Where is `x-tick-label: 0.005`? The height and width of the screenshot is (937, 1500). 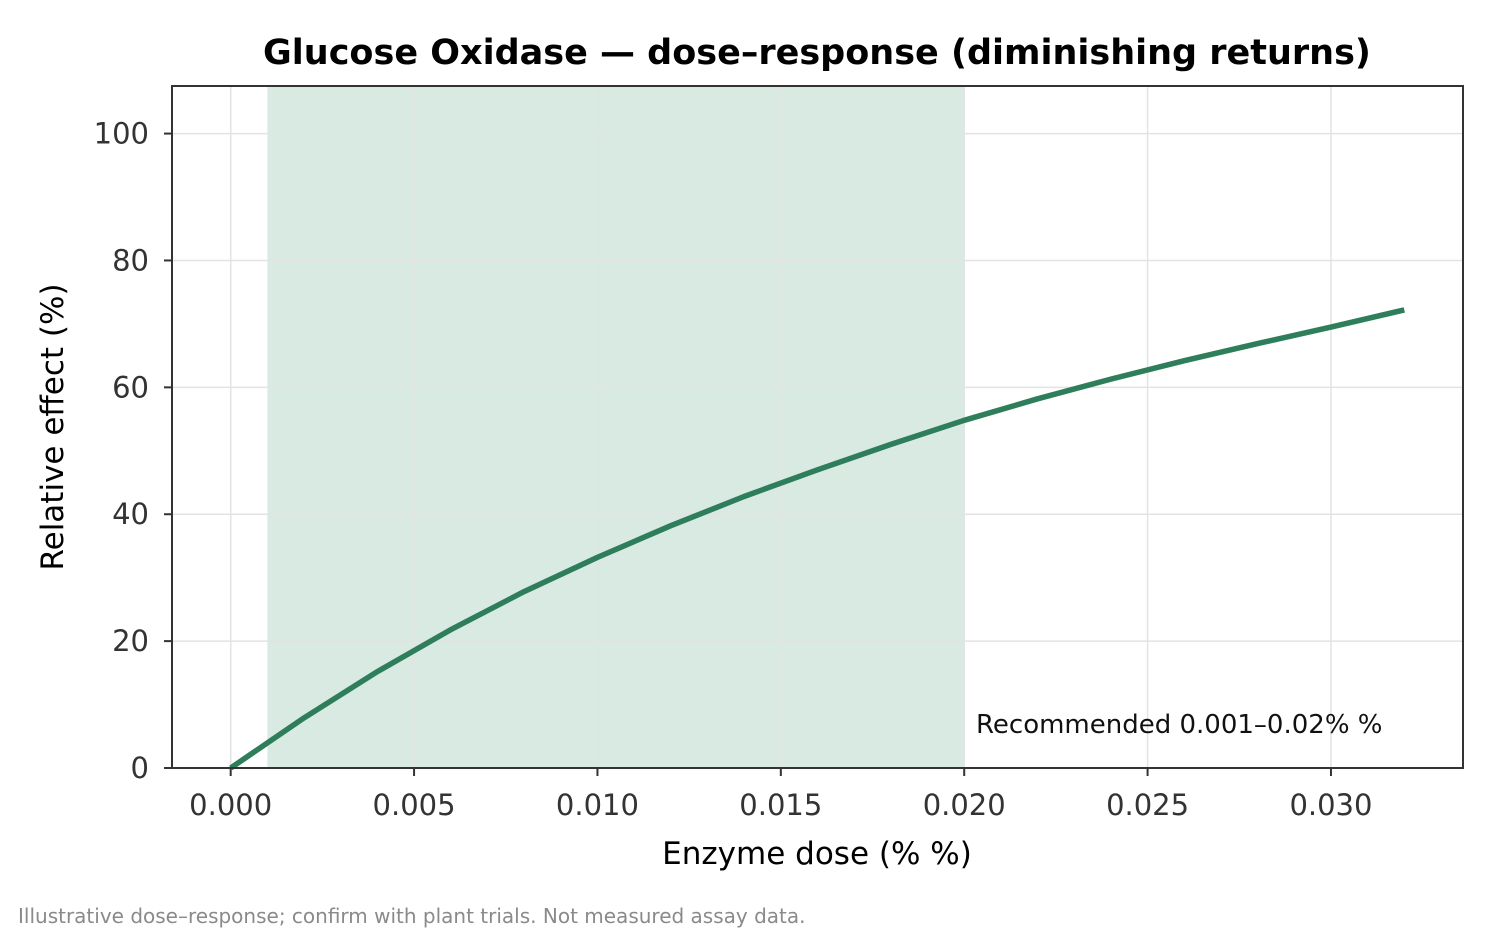
x-tick-label: 0.005 is located at coordinates (414, 805).